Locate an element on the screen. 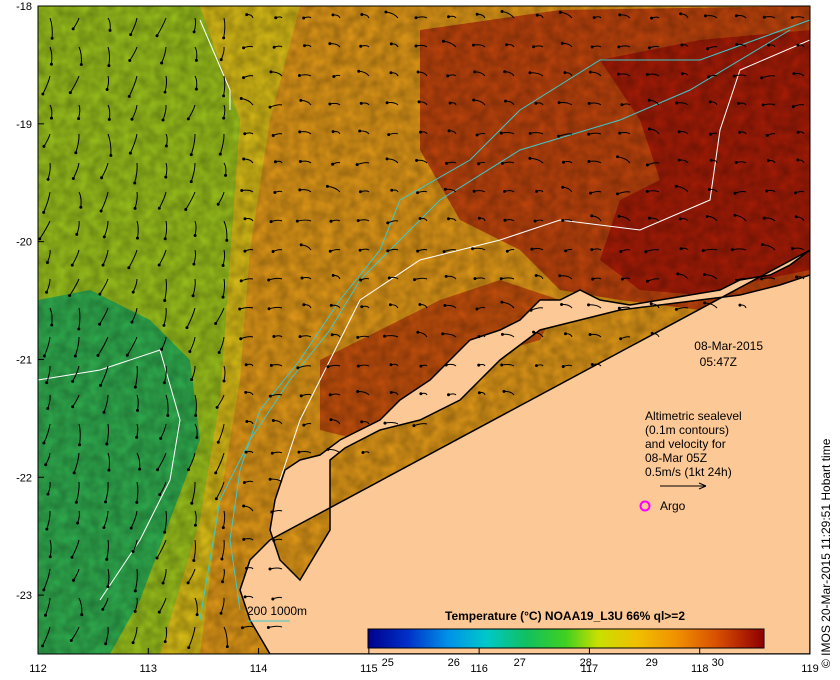 The width and height of the screenshot is (840, 680). lon-tick-label: 117 is located at coordinates (590, 669).